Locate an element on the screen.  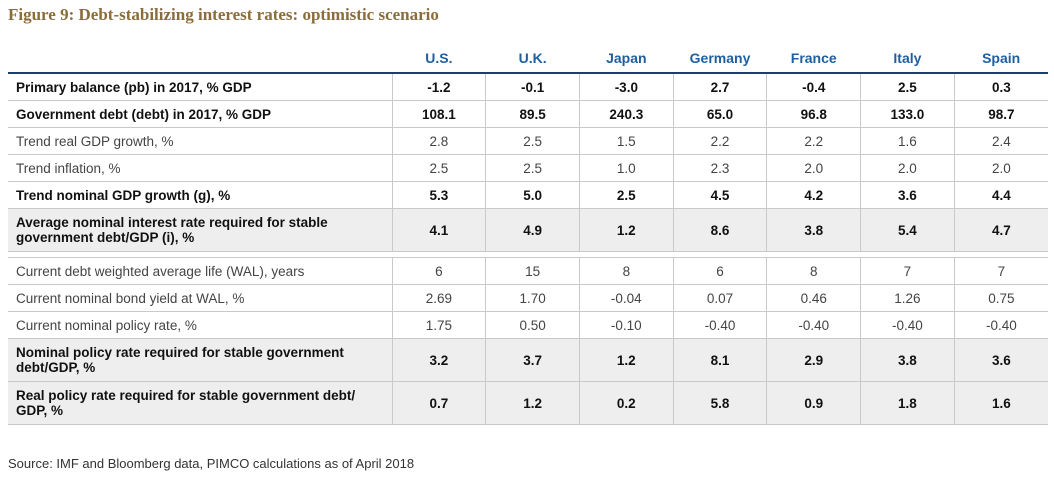
row-label: Current nominal bond yield at WAL, % is located at coordinates (200, 298).